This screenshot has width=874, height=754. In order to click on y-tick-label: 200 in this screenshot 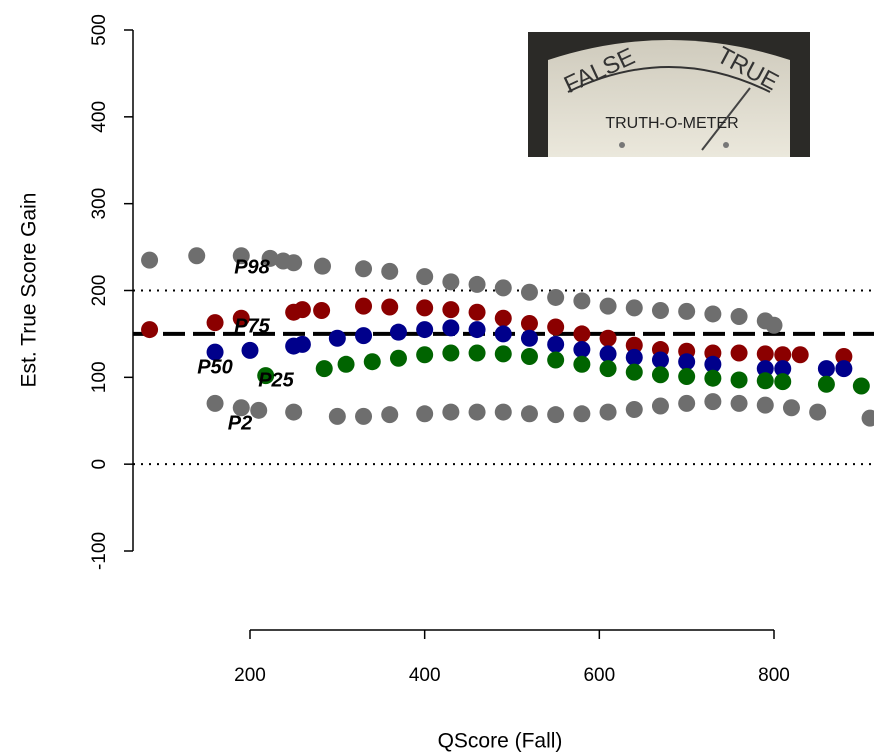, I will do `click(99, 291)`.